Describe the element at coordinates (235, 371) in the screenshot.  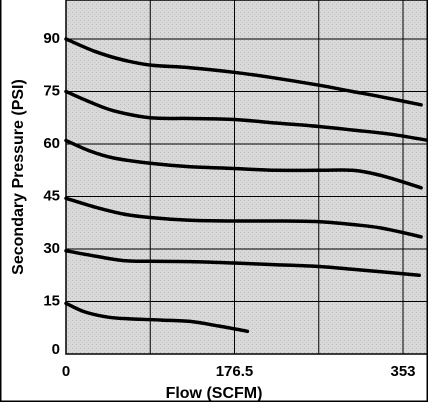
I see `x-tick-label: 176.5` at that location.